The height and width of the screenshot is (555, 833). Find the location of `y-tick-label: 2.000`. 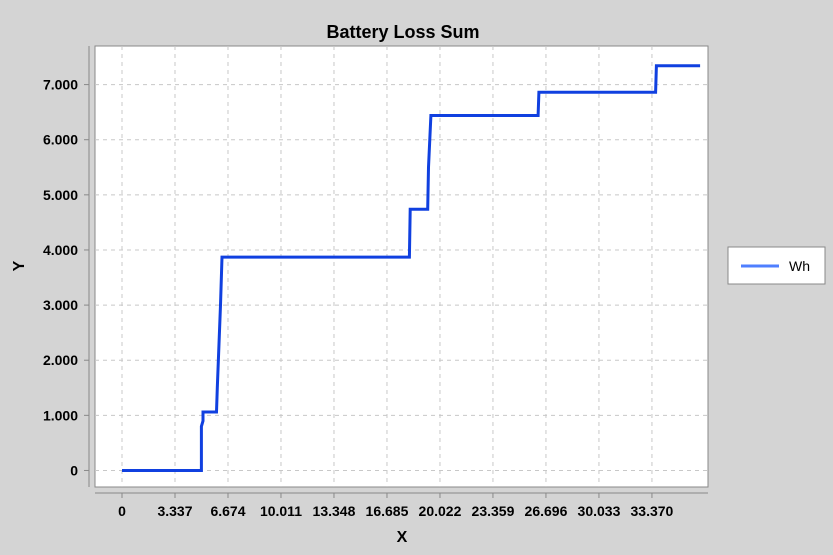

y-tick-label: 2.000 is located at coordinates (60, 360).